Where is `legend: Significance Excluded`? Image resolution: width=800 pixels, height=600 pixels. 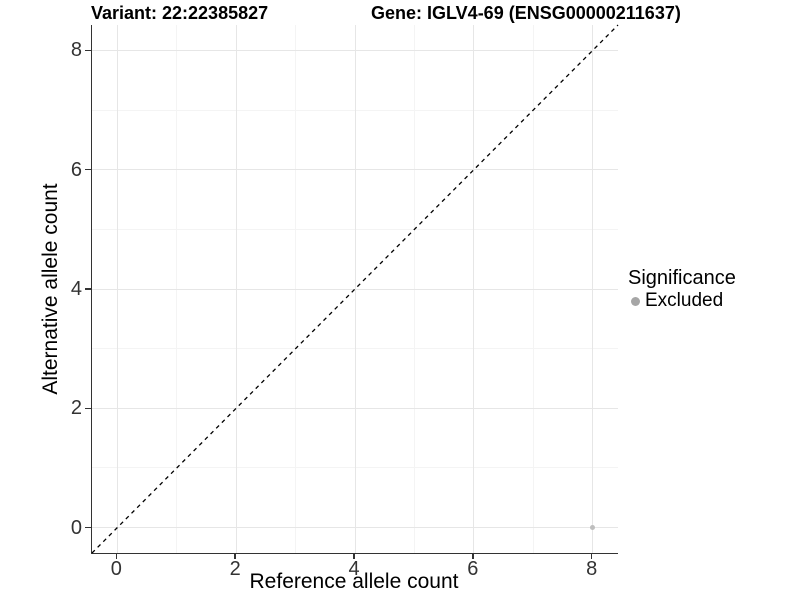
legend: Significance Excluded is located at coordinates (682, 289).